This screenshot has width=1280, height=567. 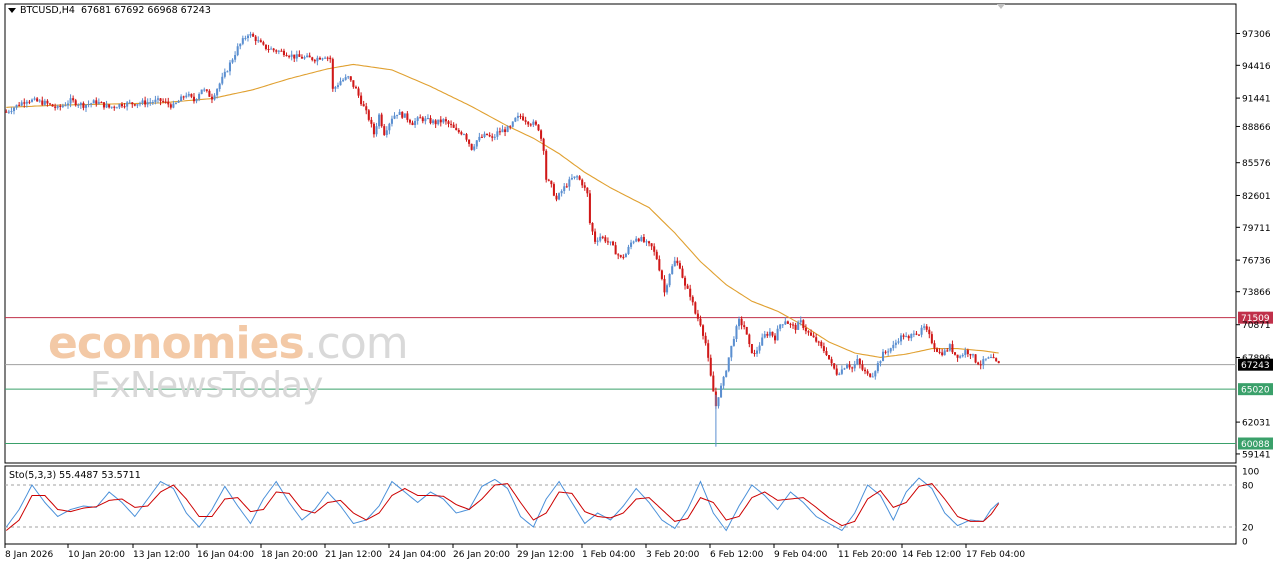 I want to click on time-tick-label: 9 Feb 04:00, so click(x=801, y=555).